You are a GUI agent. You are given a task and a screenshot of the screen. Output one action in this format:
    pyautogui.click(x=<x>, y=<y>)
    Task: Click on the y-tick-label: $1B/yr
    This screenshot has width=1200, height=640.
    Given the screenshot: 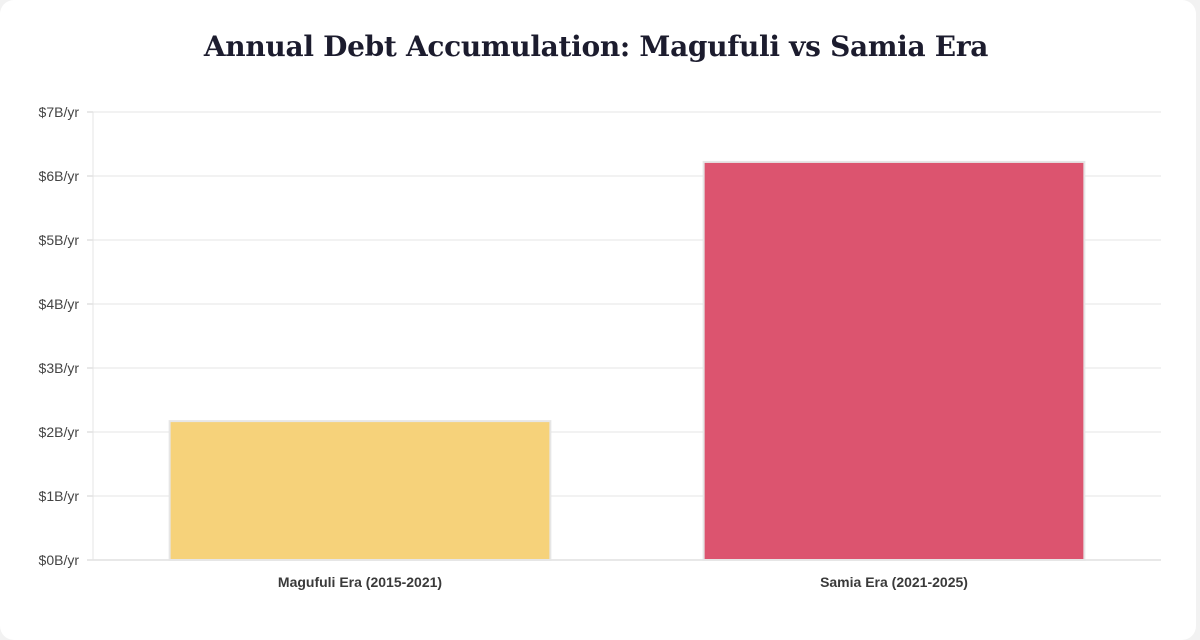 What is the action you would take?
    pyautogui.click(x=59, y=496)
    